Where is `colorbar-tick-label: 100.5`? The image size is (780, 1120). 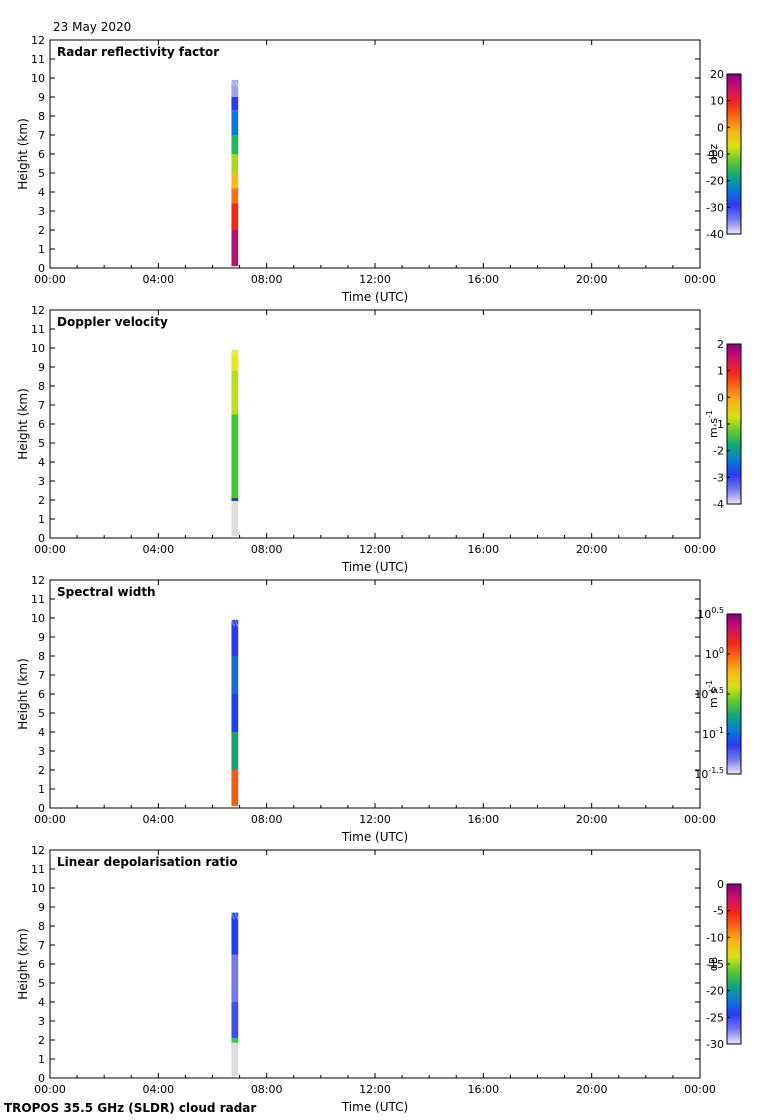
colorbar-tick-label: 100.5 is located at coordinates (710, 613).